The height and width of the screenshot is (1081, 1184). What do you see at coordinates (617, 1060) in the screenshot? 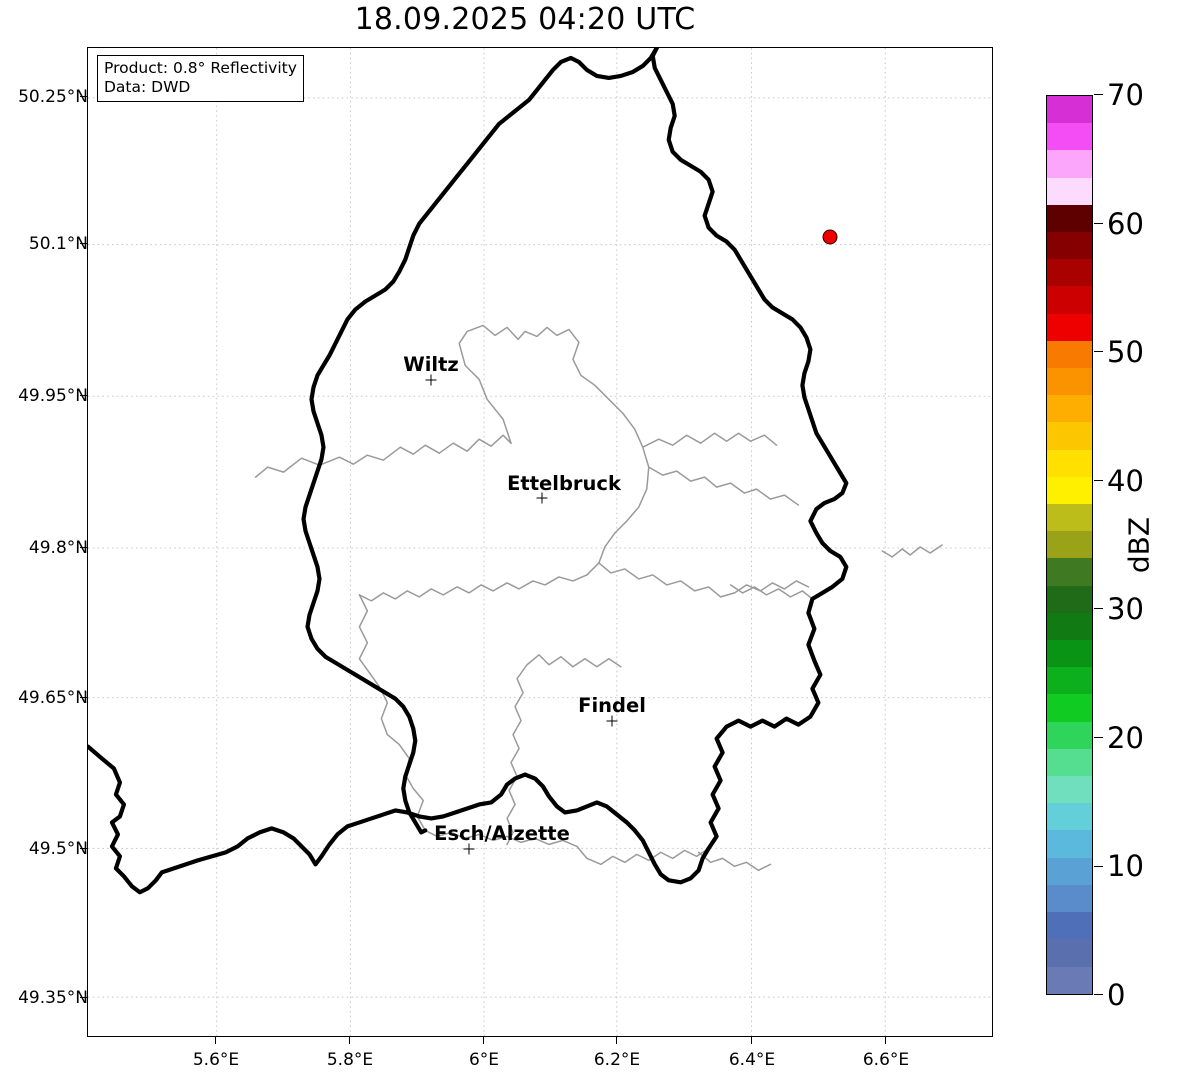
I see `lon-tick-label: 6.2°E` at bounding box center [617, 1060].